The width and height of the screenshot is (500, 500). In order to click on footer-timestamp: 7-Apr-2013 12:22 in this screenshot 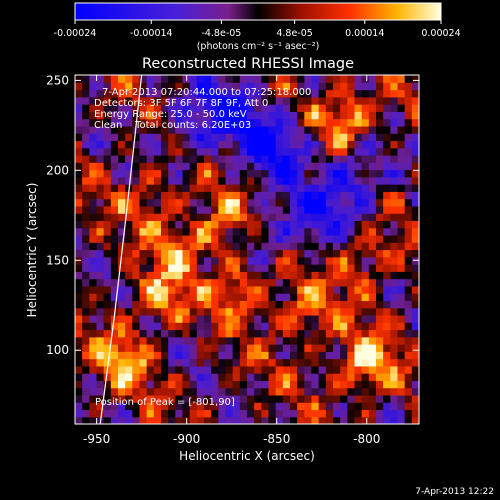, I will do `click(454, 492)`.